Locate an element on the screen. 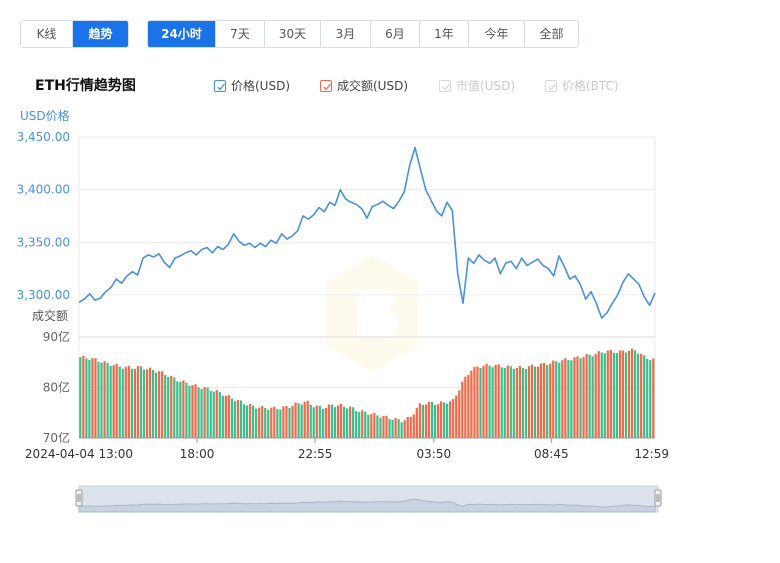 Image resolution: width=780 pixels, height=563 pixels. checkbox-checked-icon is located at coordinates (220, 85).